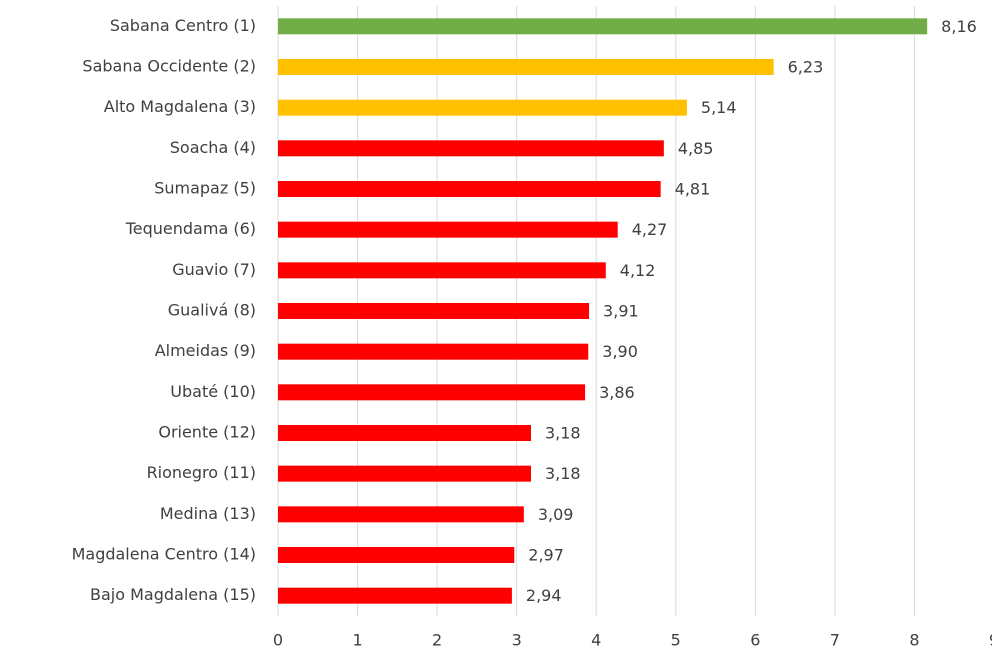 The image size is (992, 651). What do you see at coordinates (214, 269) in the screenshot?
I see `y-tick-label: Guavio (7)` at bounding box center [214, 269].